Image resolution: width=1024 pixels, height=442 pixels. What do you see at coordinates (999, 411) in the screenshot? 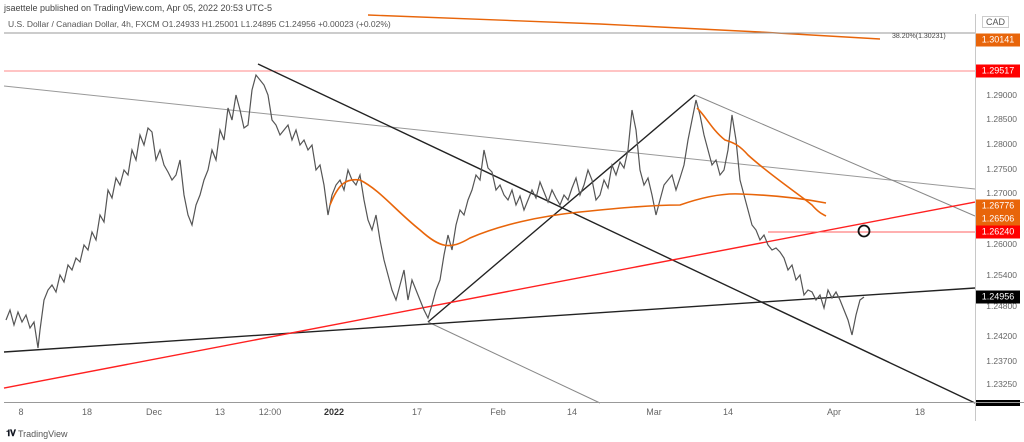
I see `axis-corner` at bounding box center [999, 411].